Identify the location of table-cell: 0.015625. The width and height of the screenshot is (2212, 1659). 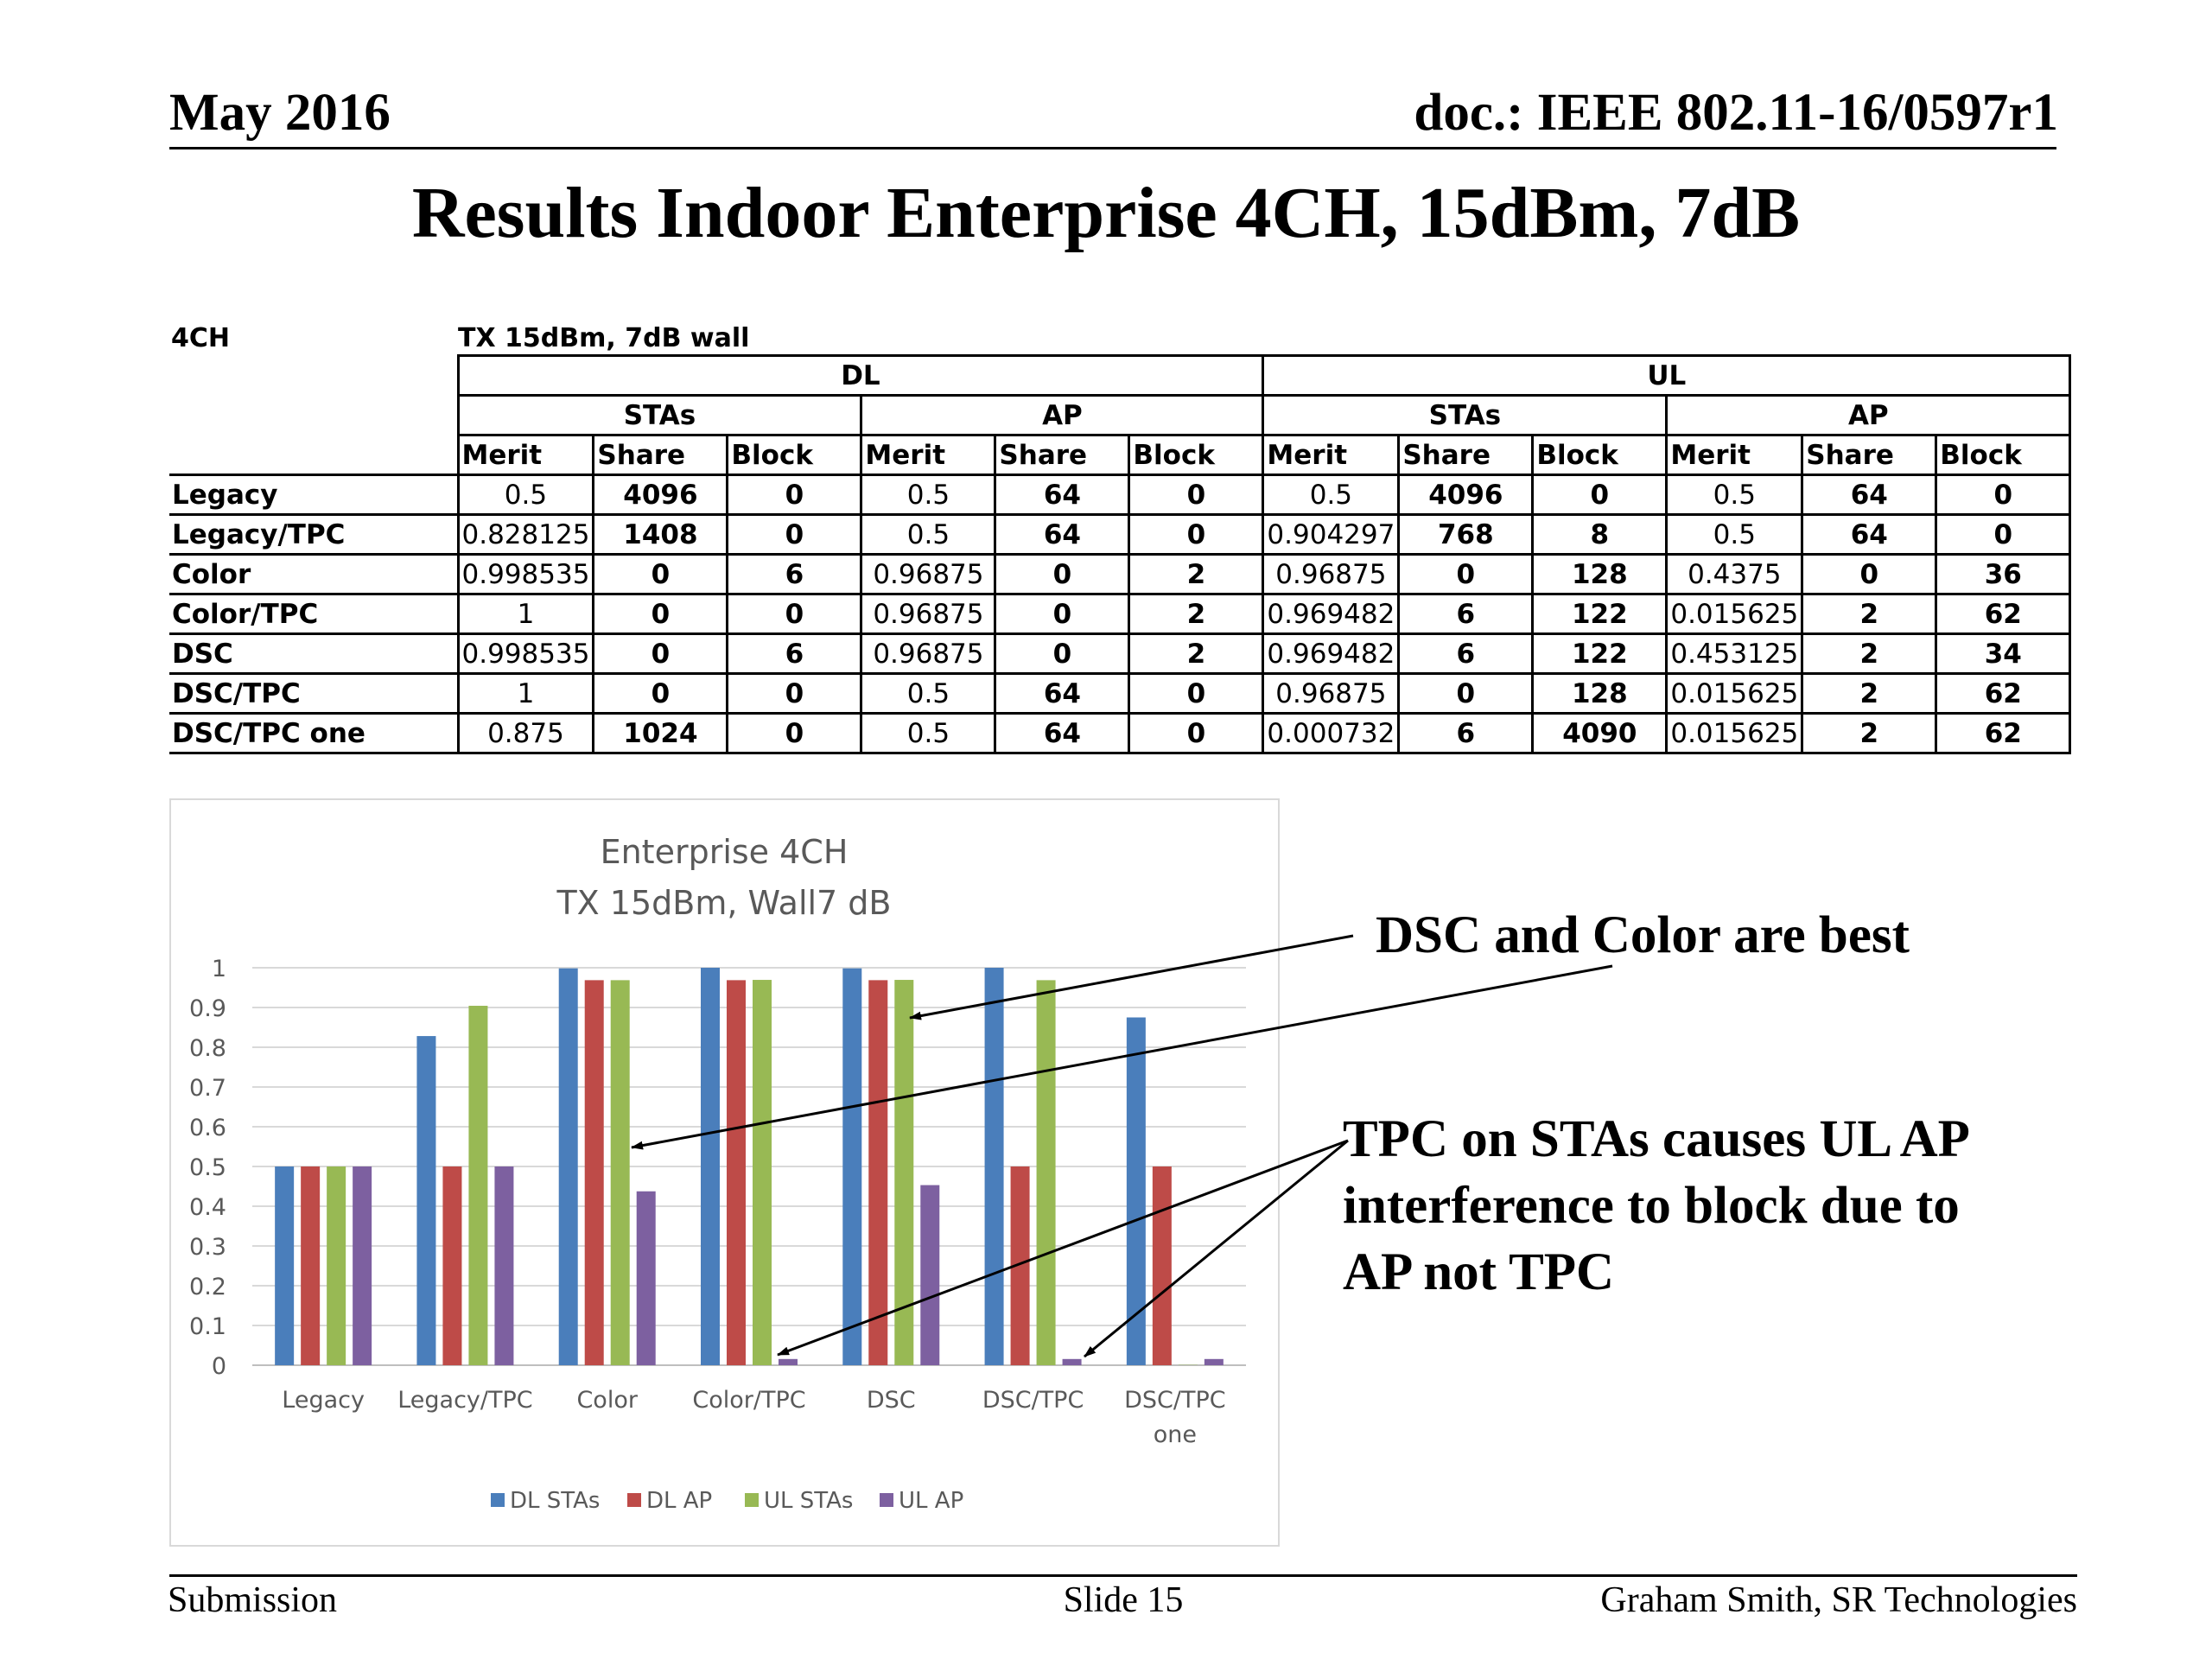
(1734, 614).